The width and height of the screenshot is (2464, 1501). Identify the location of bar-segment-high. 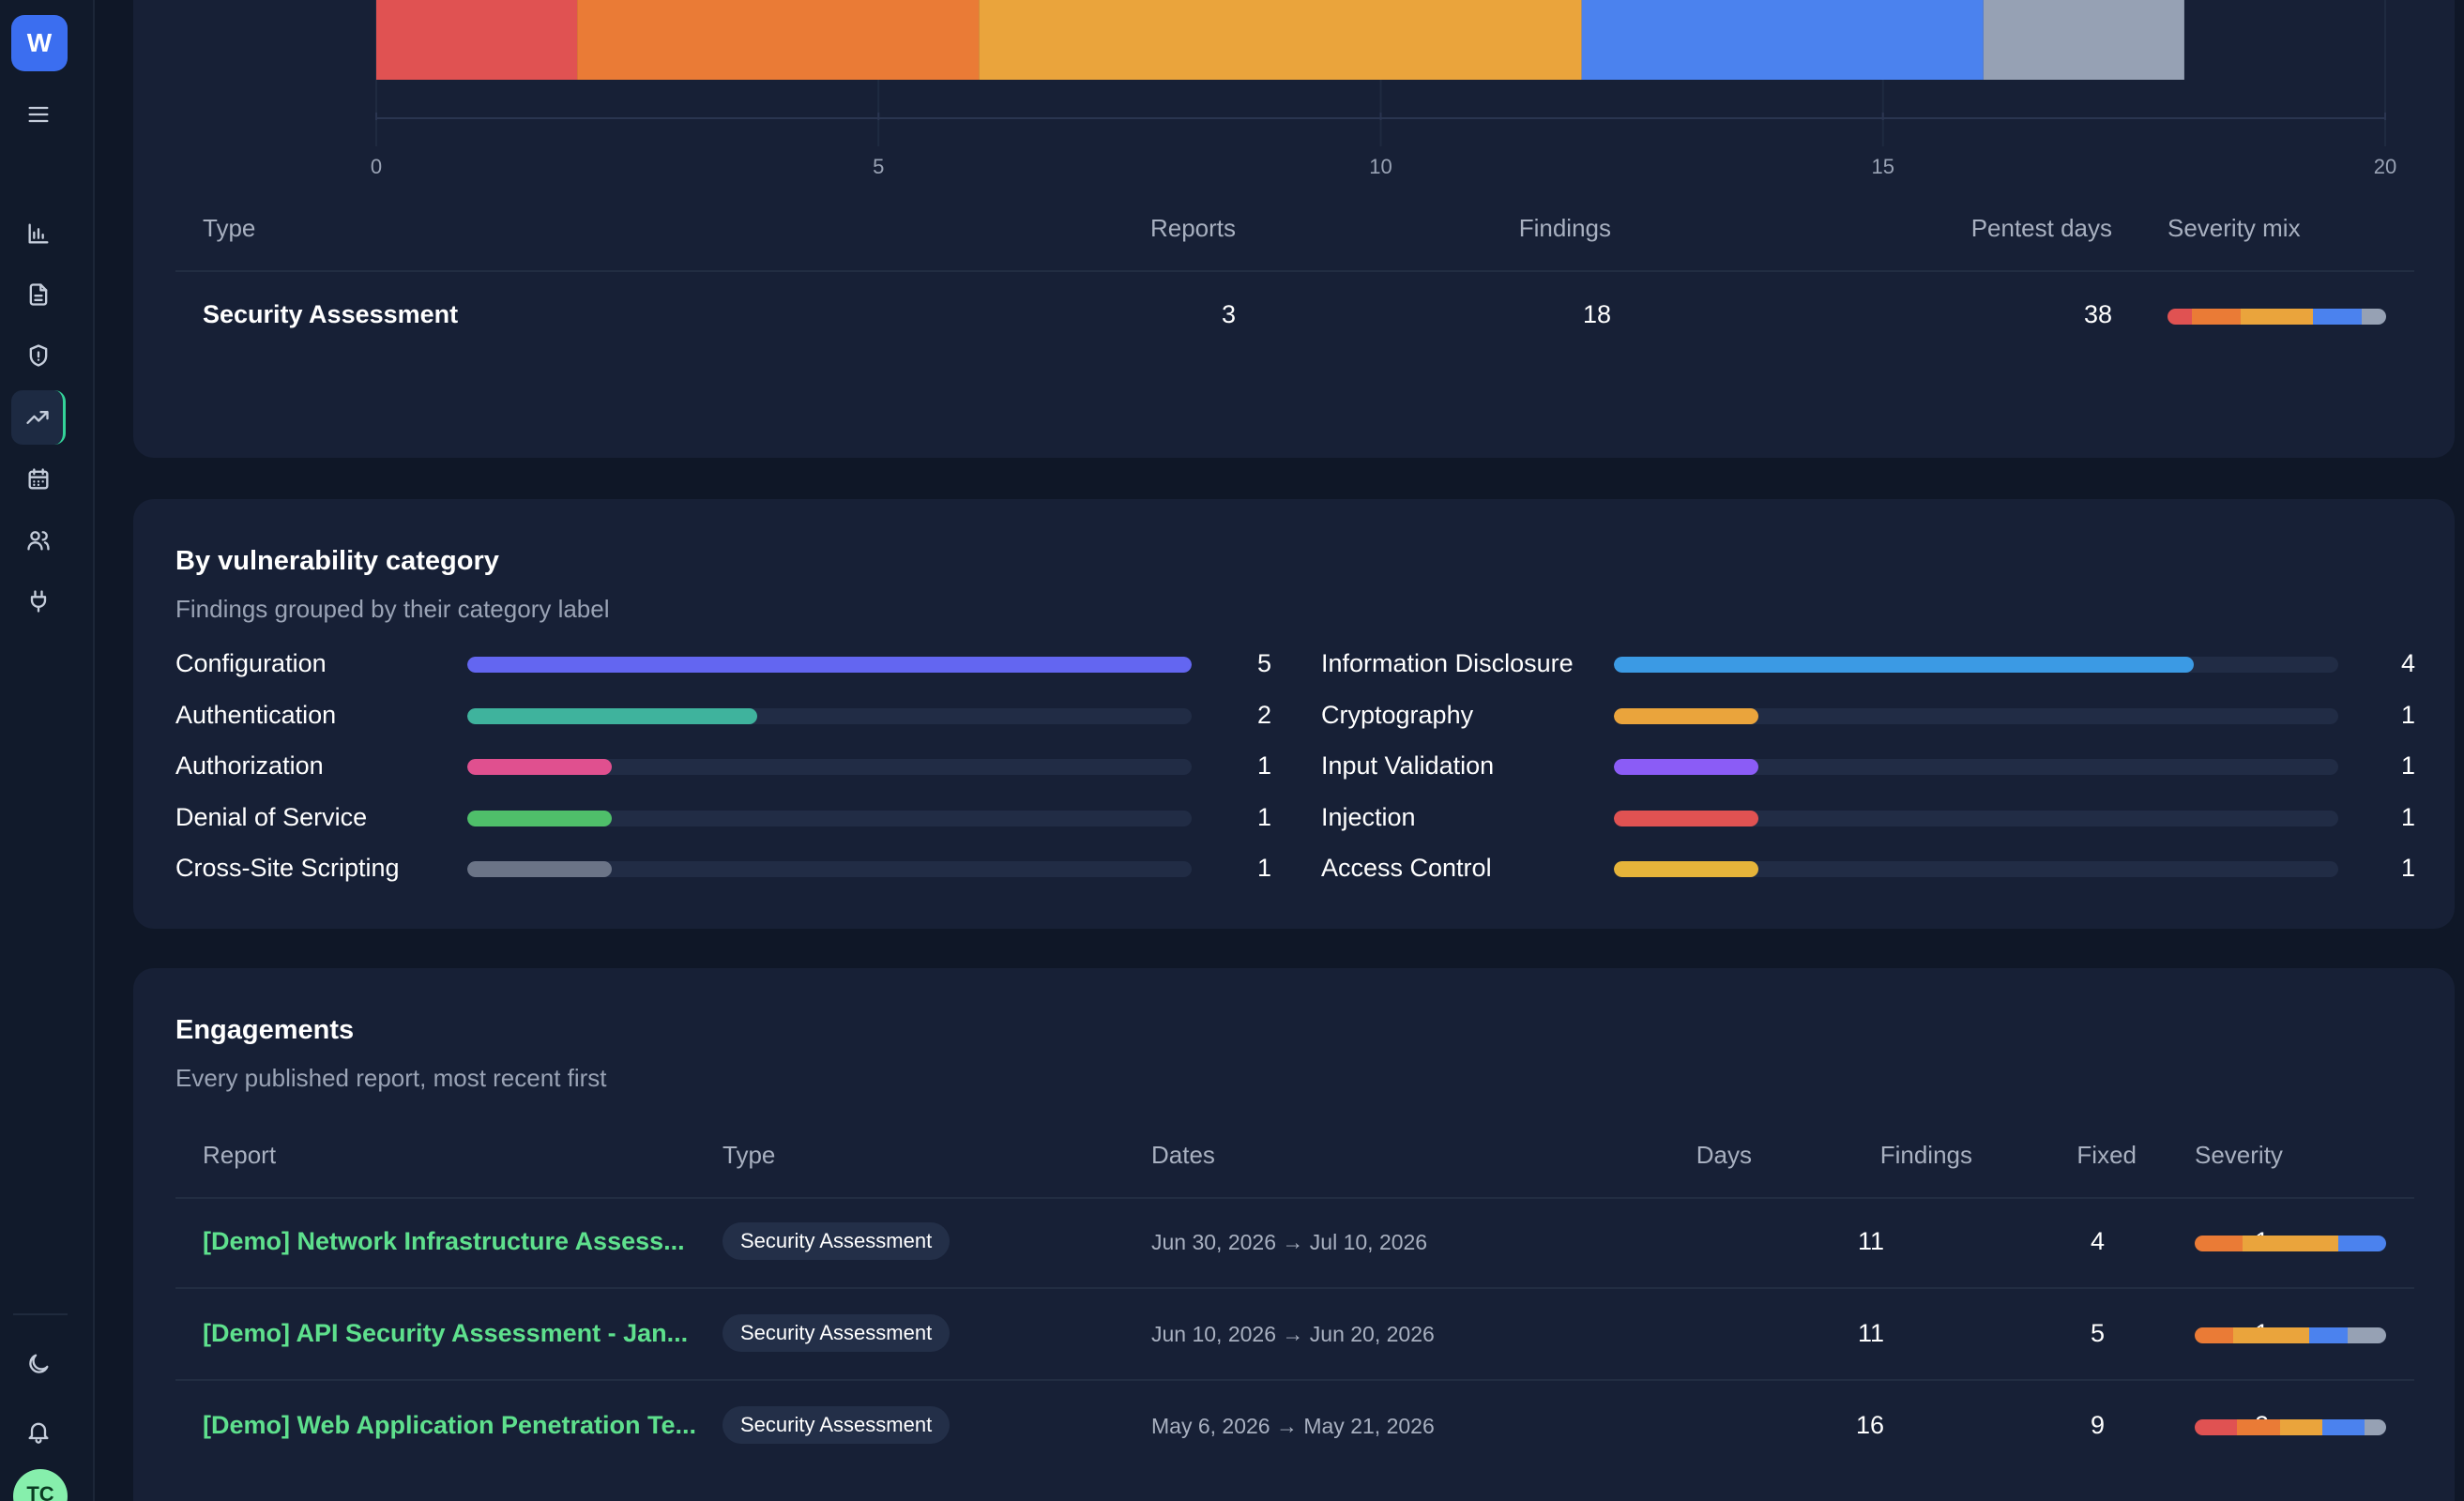
(778, 40).